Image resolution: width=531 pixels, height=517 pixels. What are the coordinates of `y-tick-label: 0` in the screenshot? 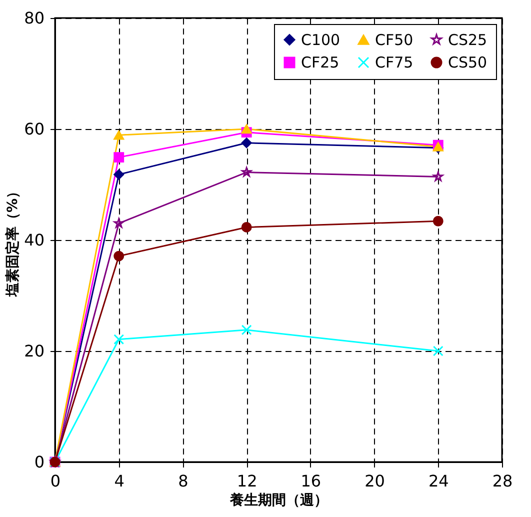 It's located at (39, 462).